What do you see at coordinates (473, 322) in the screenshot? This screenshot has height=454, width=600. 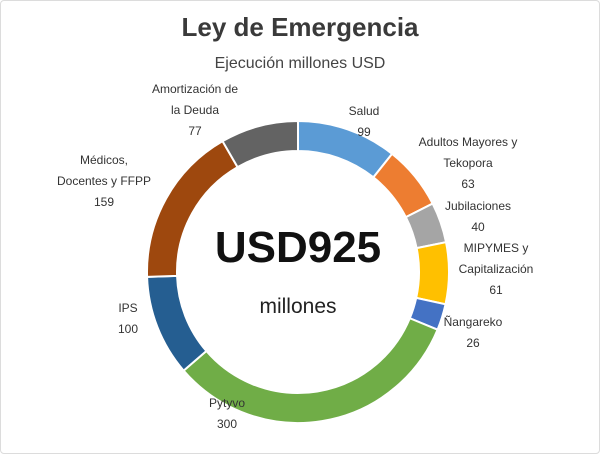 I see `slice-name-5: Ñangareko` at bounding box center [473, 322].